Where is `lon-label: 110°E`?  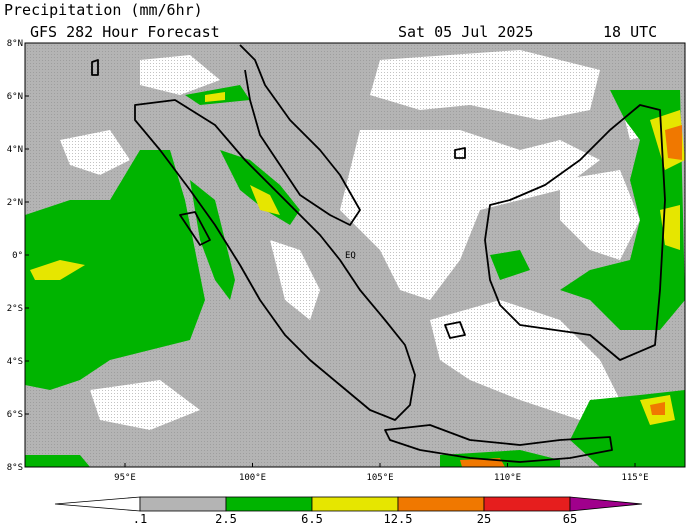
lon-label: 110°E is located at coordinates (507, 478).